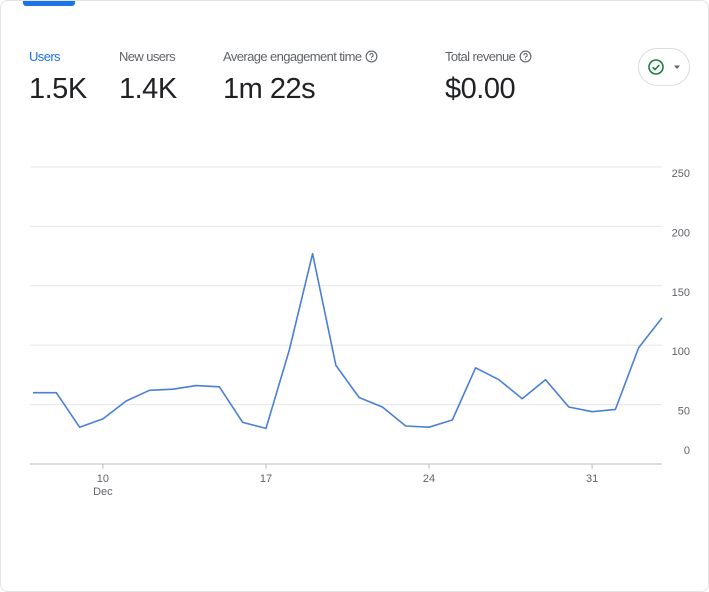  I want to click on metric-value: $0.00, so click(480, 89).